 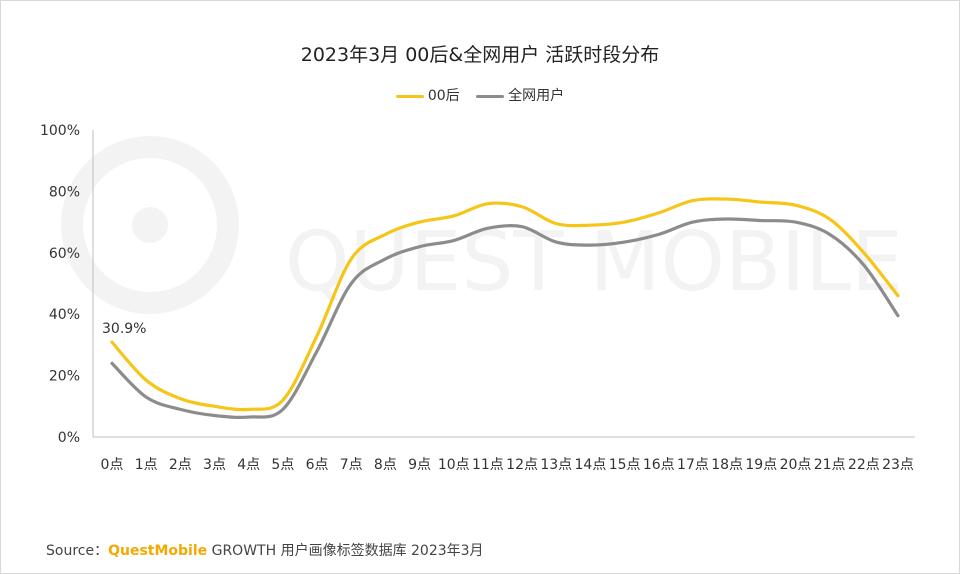 I want to click on legend-swatch-all-users, so click(x=490, y=96).